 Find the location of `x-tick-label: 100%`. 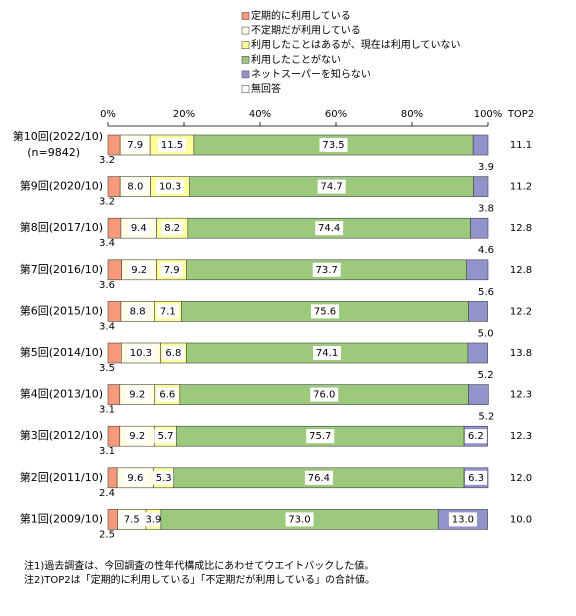

x-tick-label: 100% is located at coordinates (488, 114).